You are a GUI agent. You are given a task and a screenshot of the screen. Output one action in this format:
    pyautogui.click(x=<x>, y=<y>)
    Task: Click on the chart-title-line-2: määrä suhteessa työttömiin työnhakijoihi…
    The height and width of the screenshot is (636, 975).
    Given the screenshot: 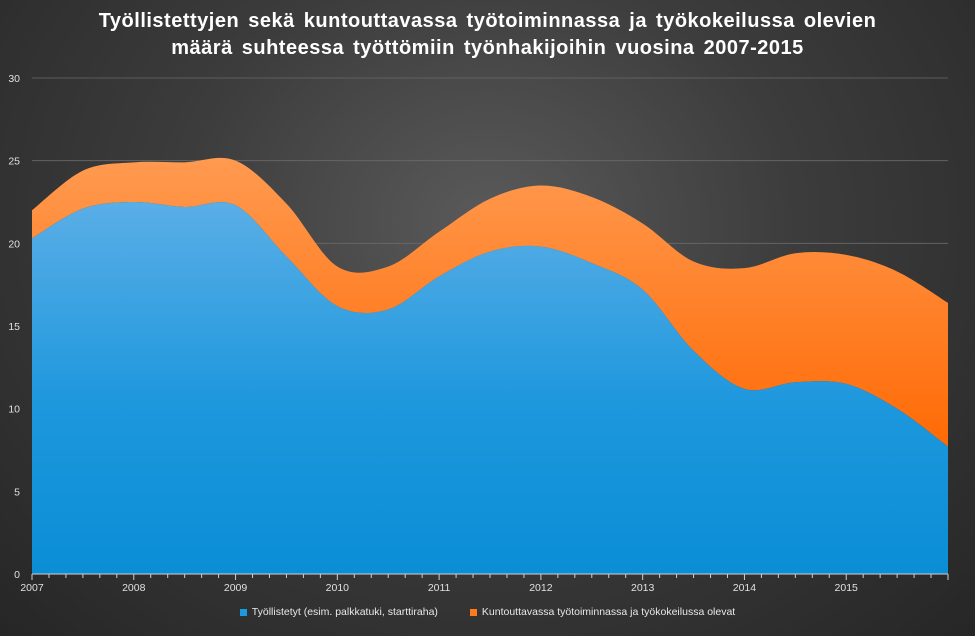 What is the action you would take?
    pyautogui.click(x=487, y=48)
    